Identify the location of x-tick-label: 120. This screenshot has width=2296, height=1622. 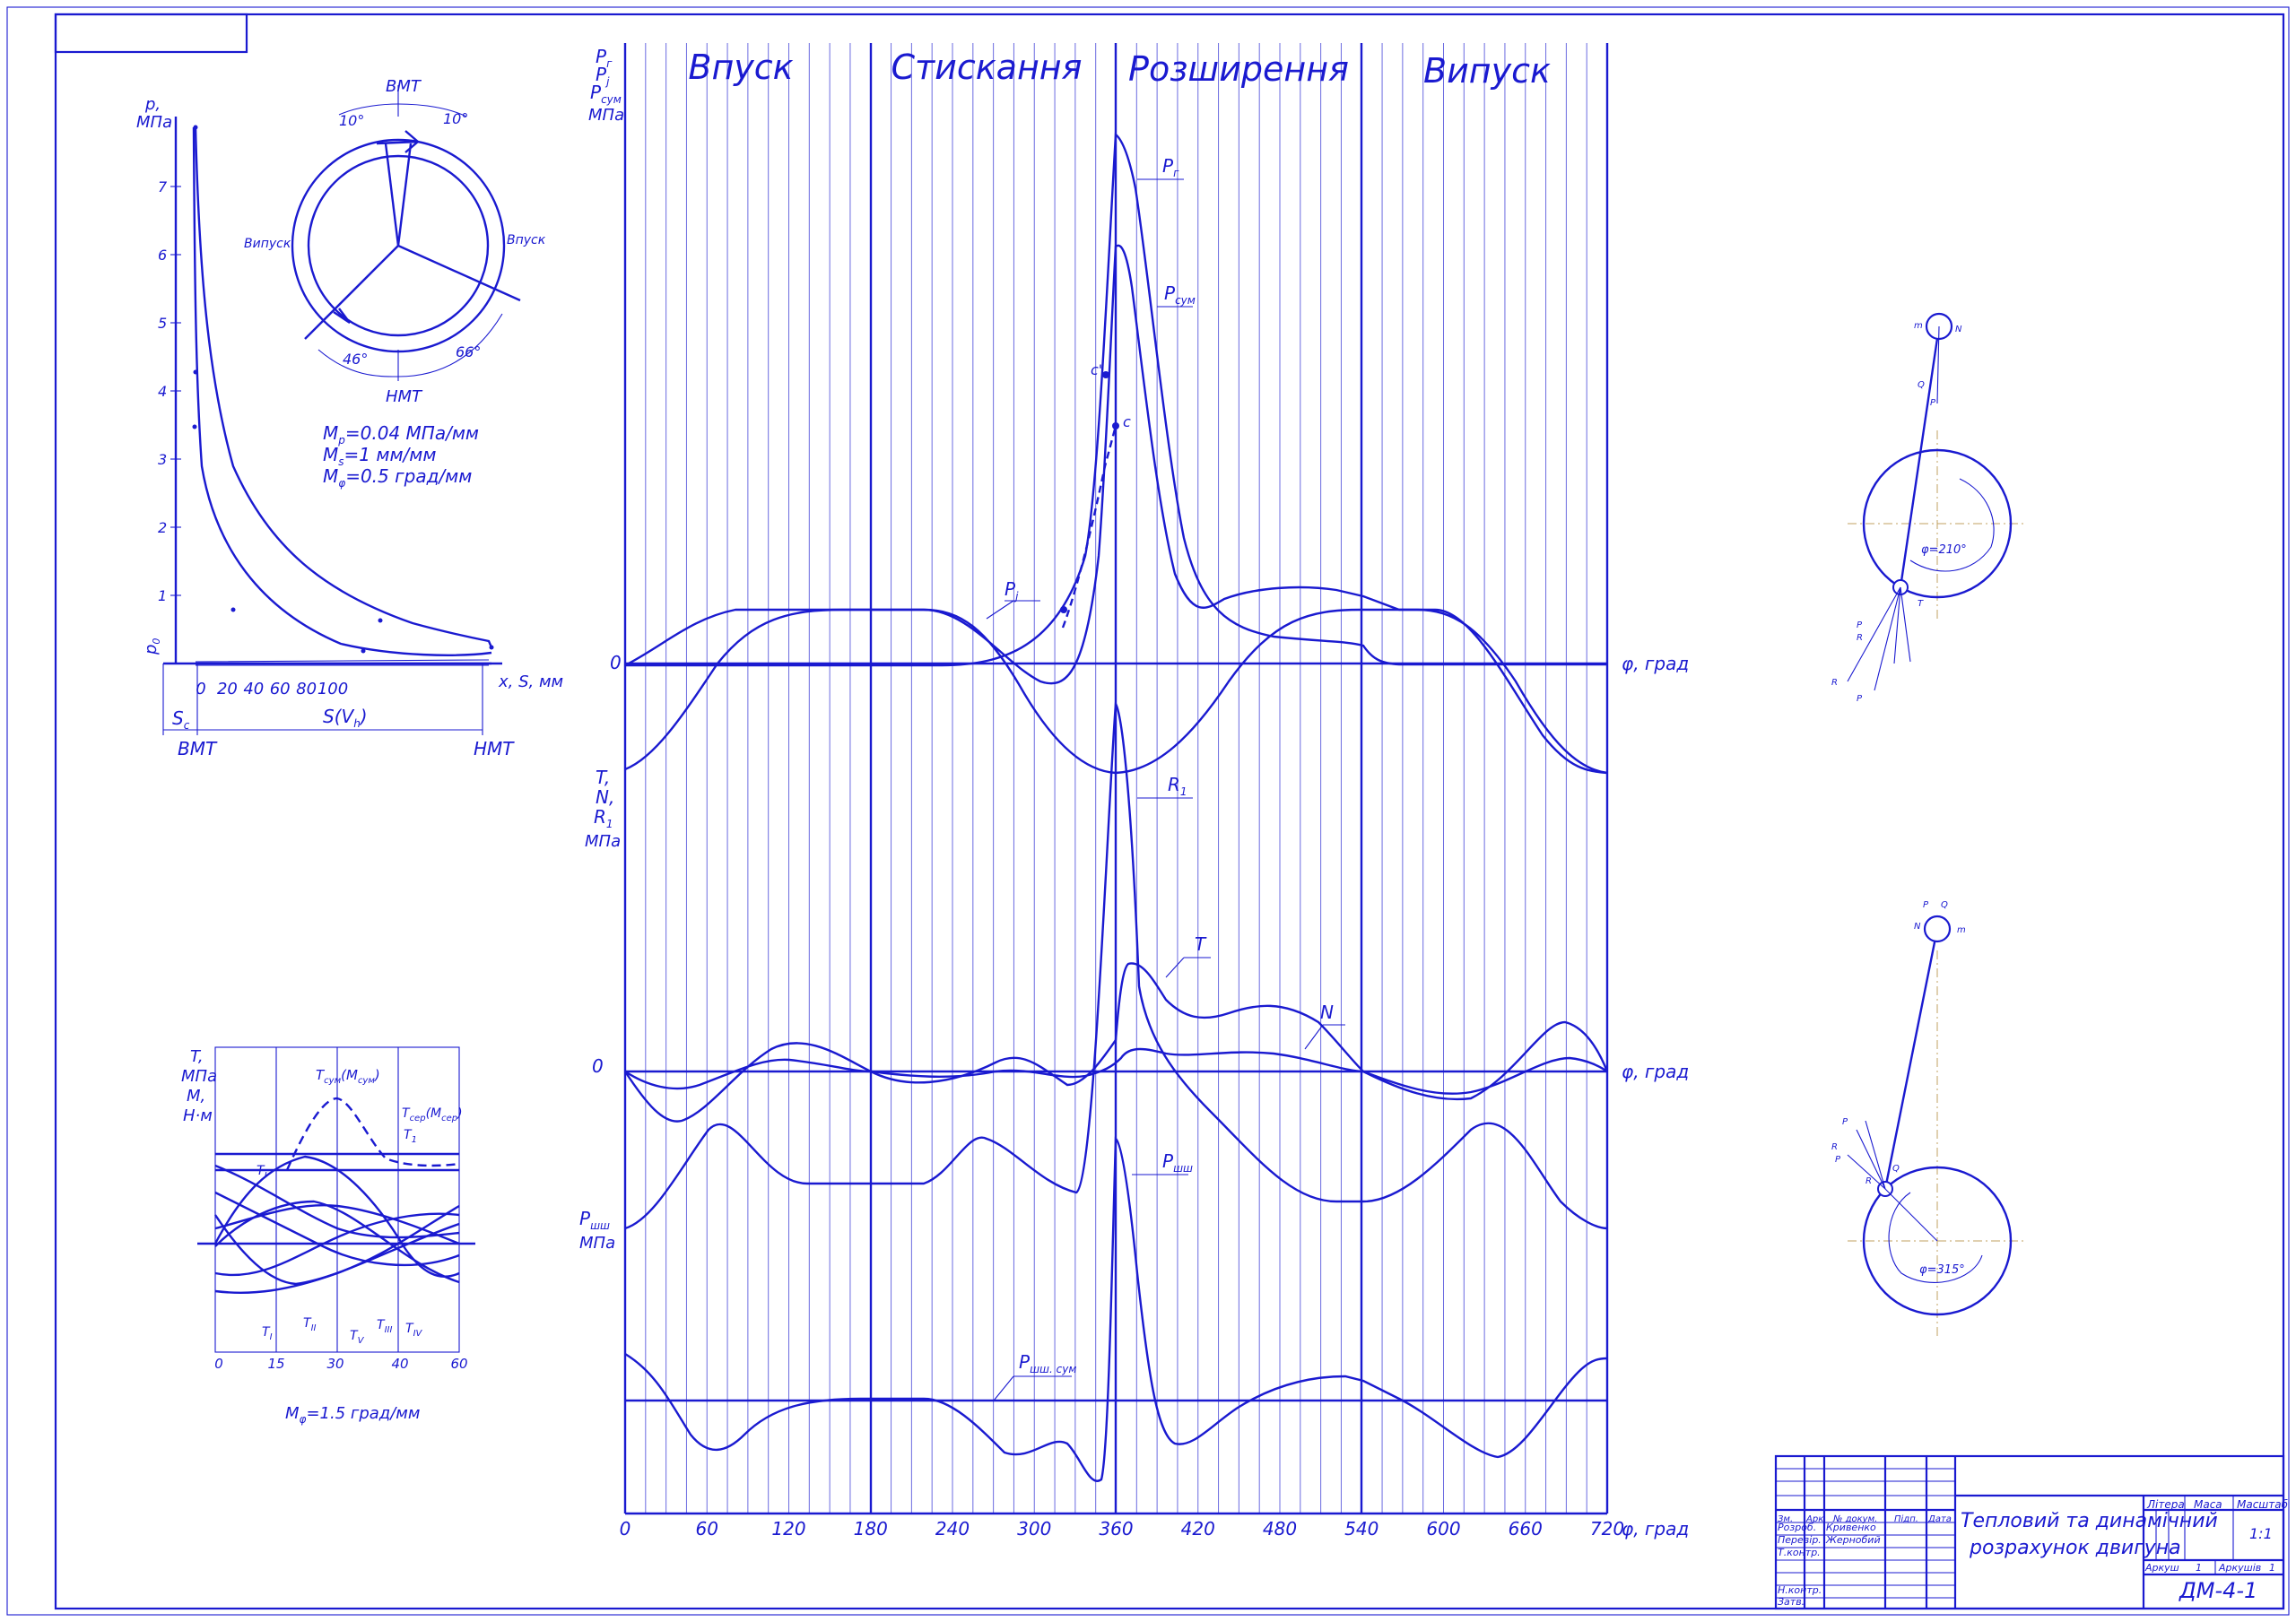
(788, 1529).